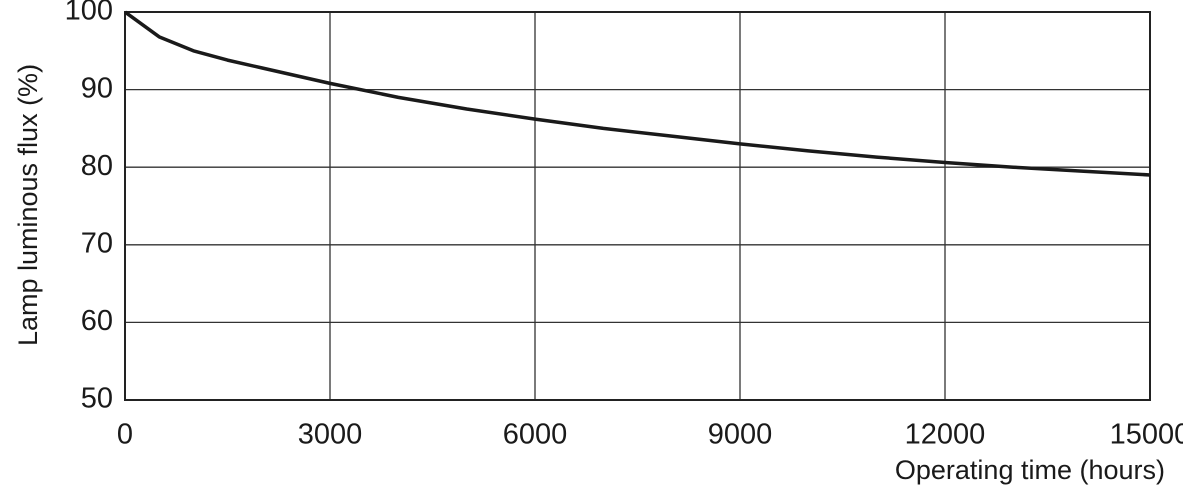 The width and height of the screenshot is (1183, 500). I want to click on y-tick-label: 50, so click(97, 399).